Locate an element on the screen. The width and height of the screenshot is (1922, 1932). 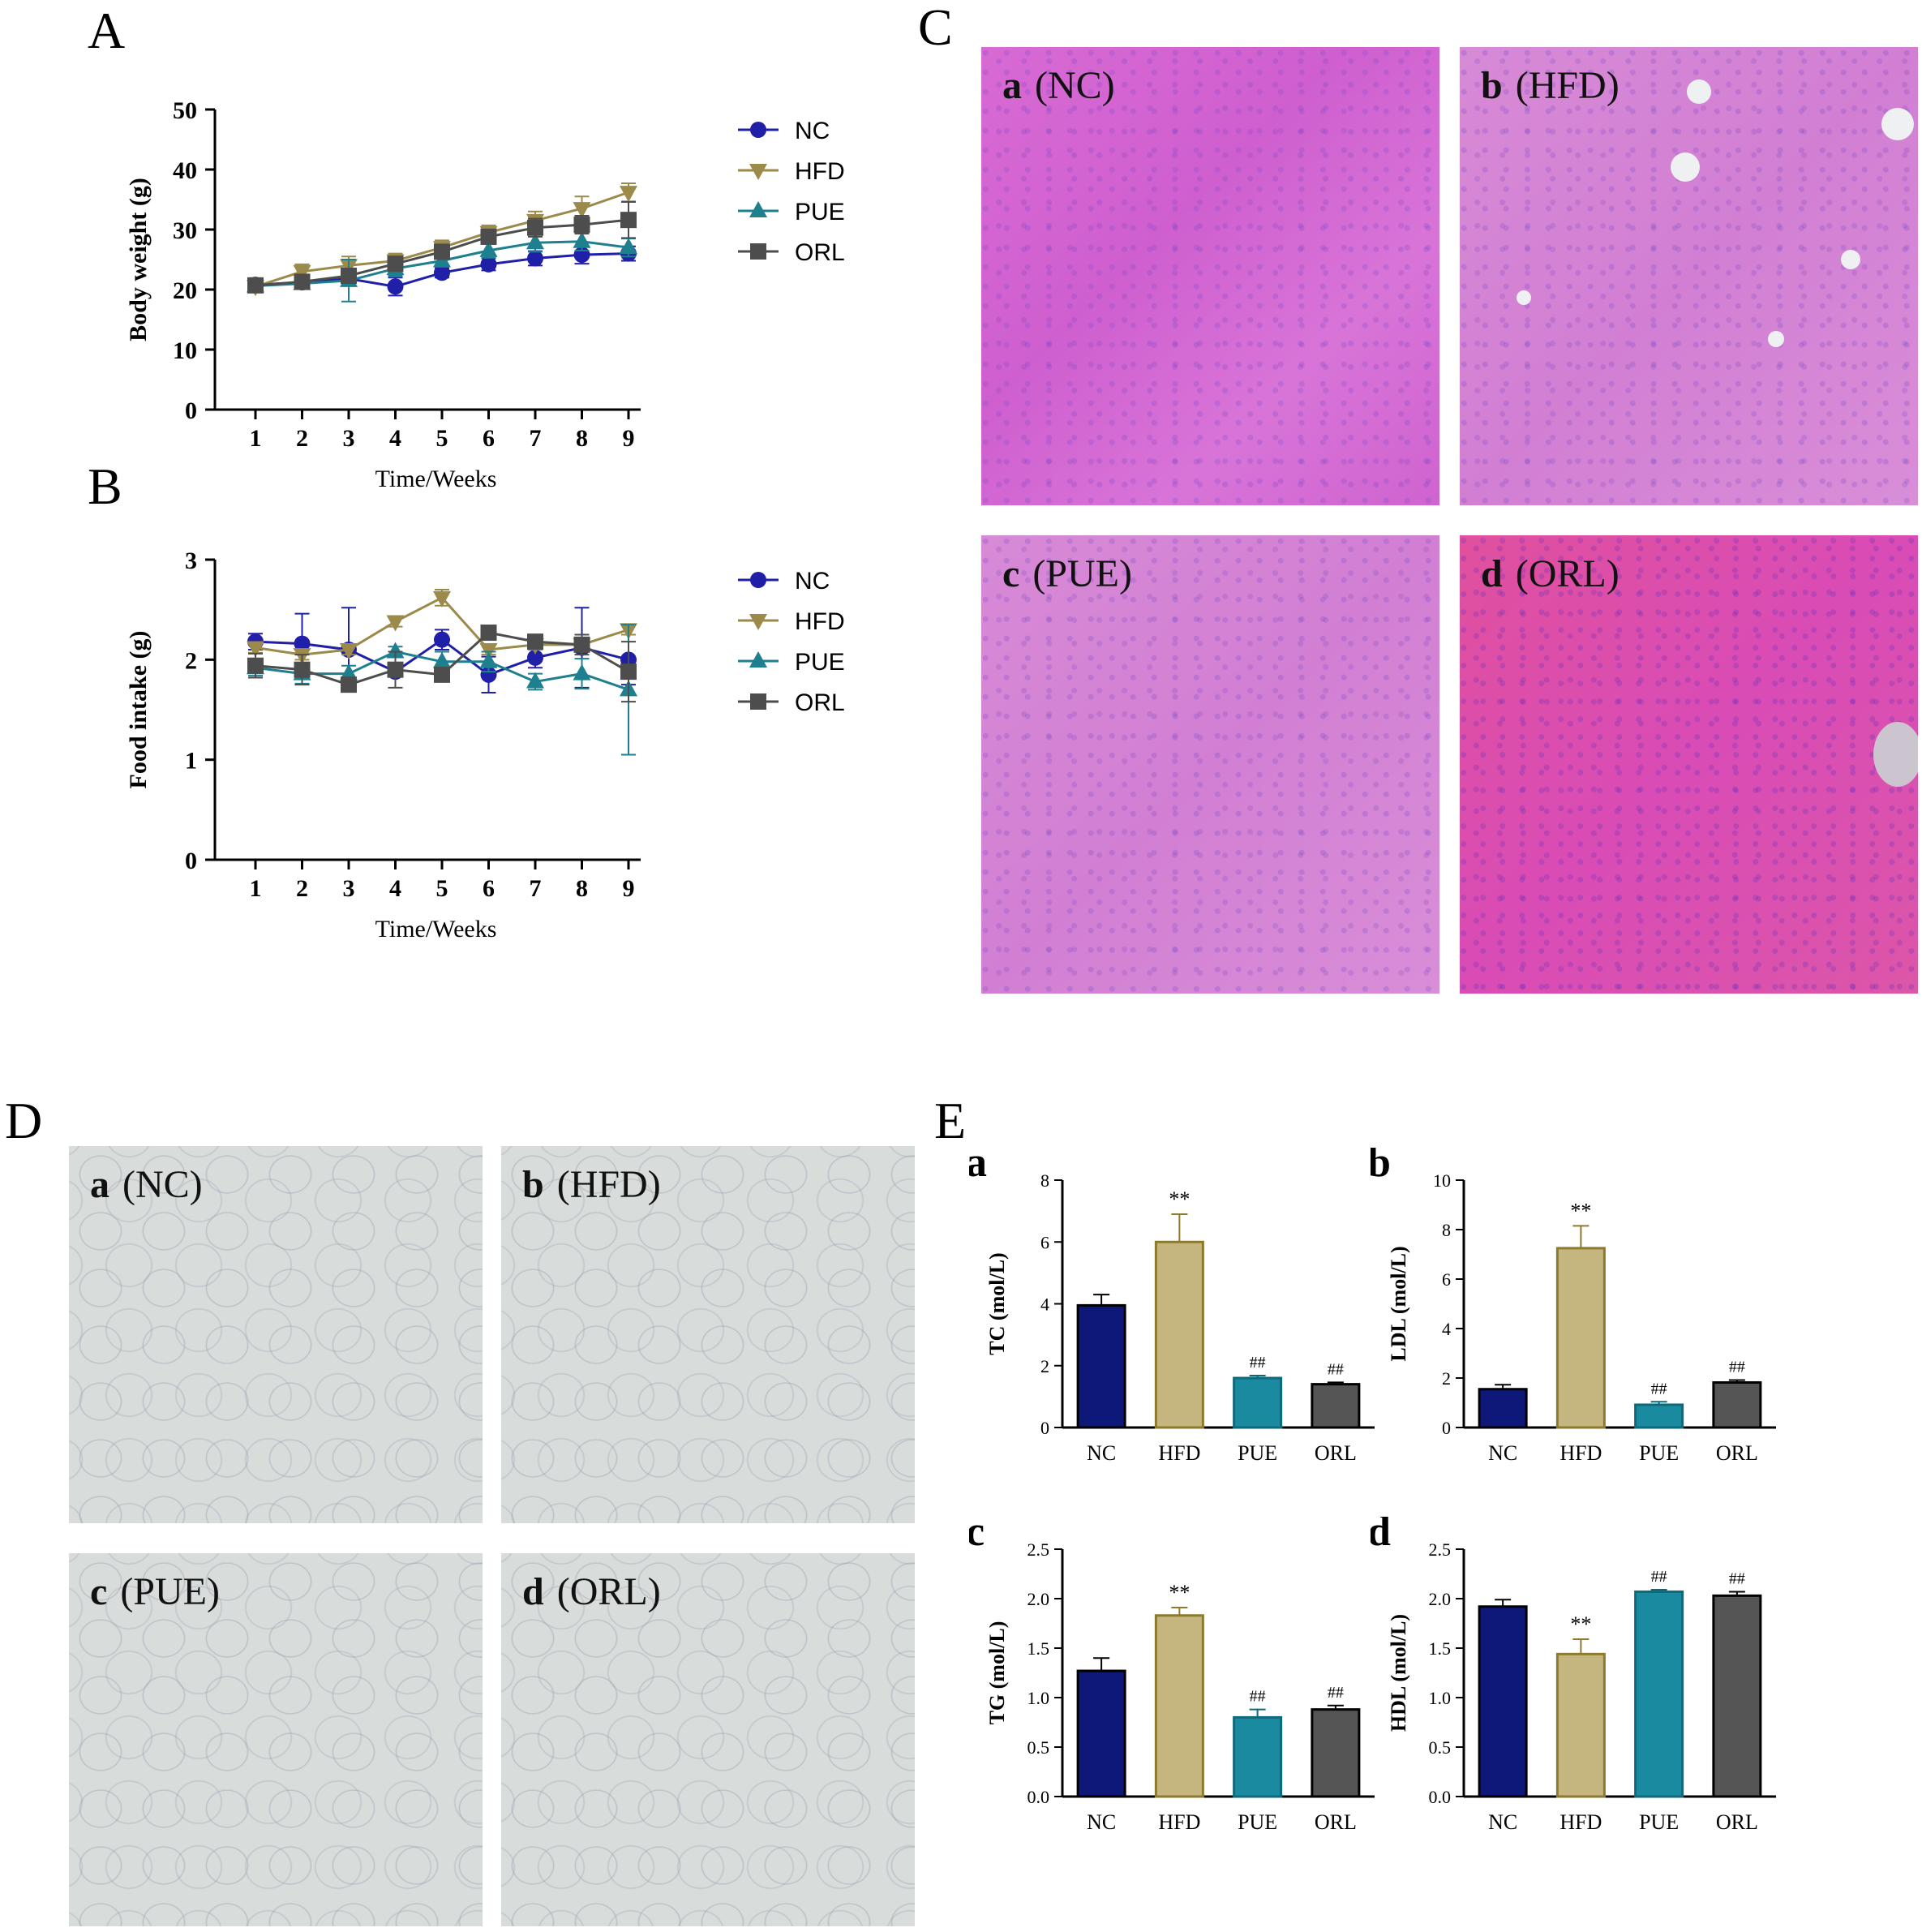
subpanel-letter: d is located at coordinates (1381, 1536).